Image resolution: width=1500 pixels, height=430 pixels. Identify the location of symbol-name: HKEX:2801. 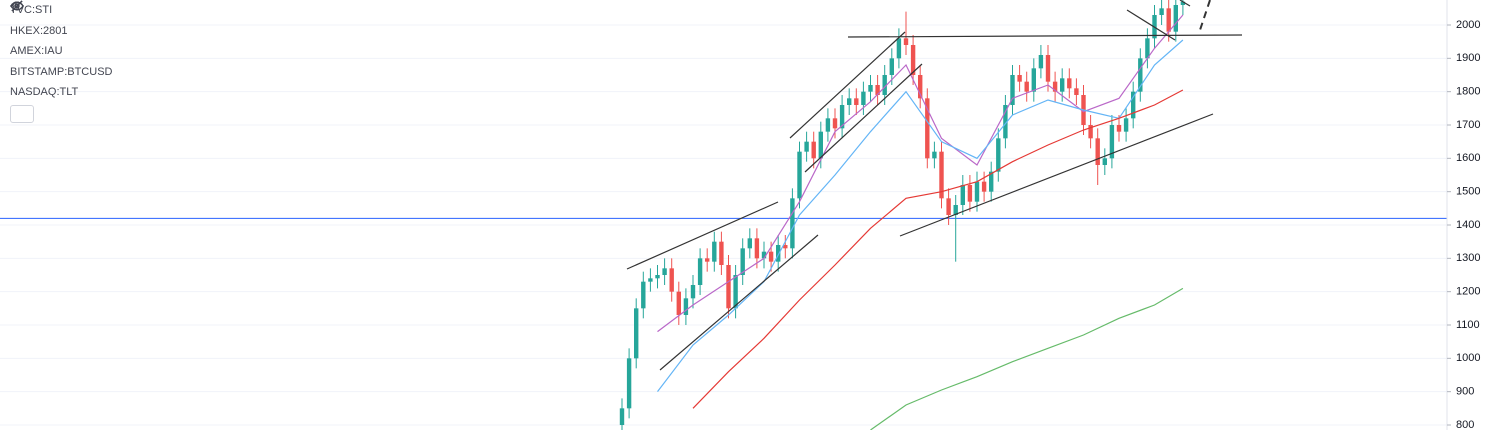
(39, 30).